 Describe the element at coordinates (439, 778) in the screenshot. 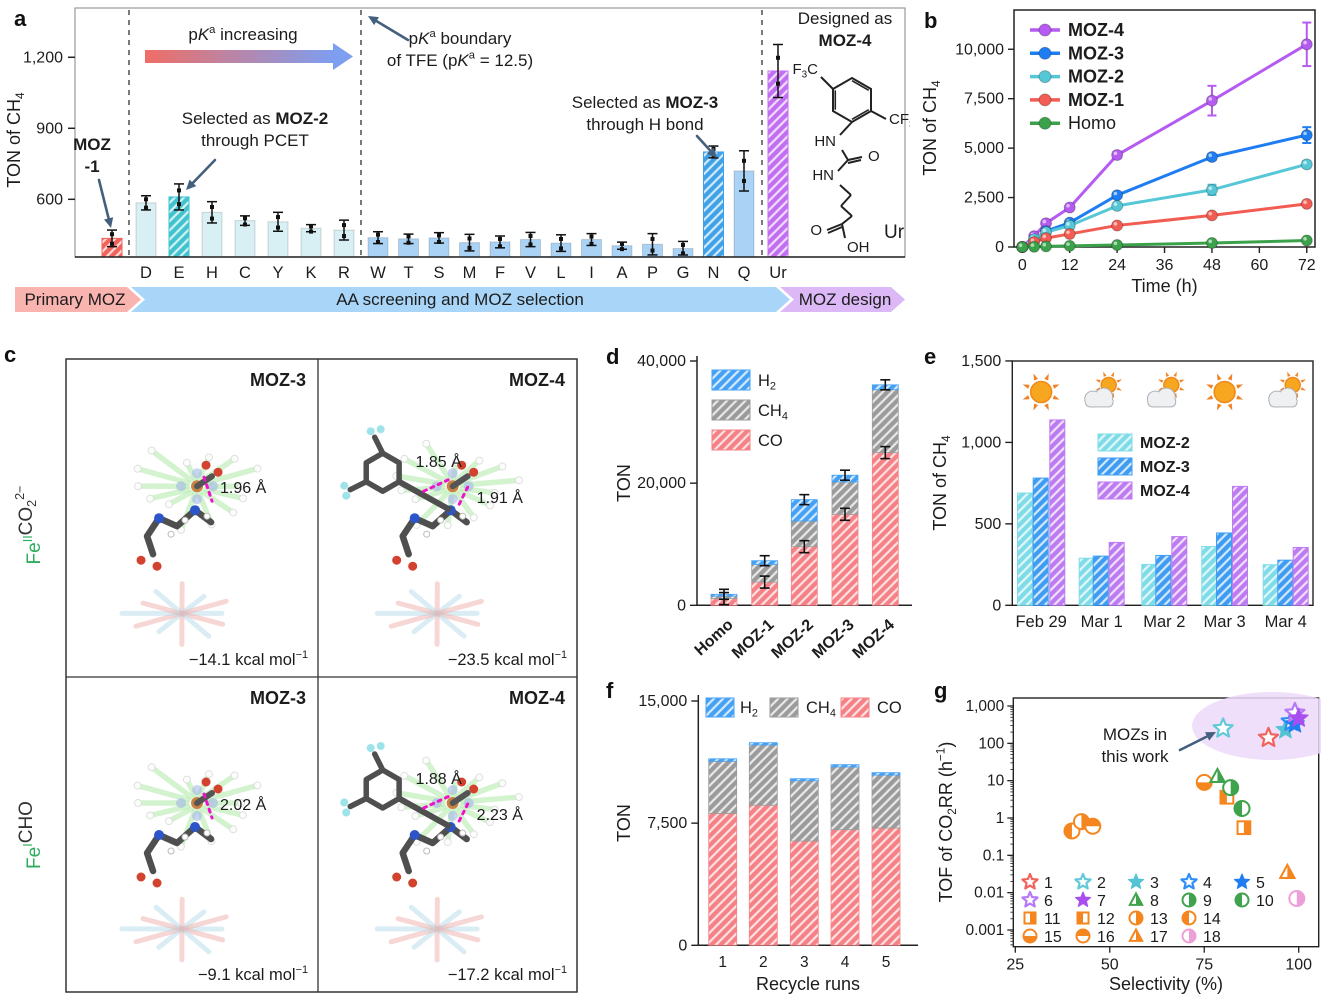

I see `distance-label: 1.88 Å` at that location.